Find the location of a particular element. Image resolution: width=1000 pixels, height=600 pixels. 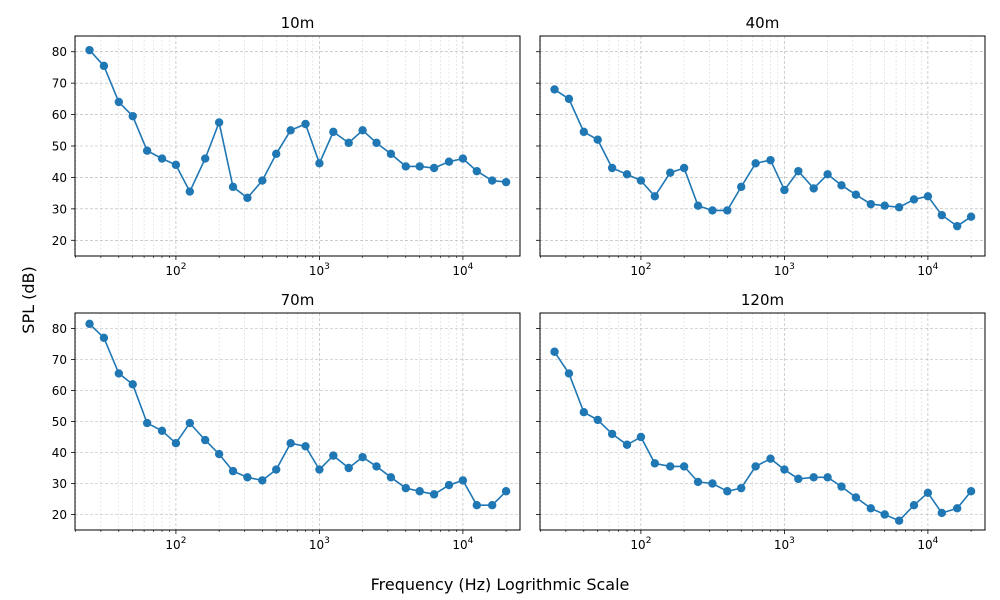

y-tick-label: 50 is located at coordinates (59, 422).